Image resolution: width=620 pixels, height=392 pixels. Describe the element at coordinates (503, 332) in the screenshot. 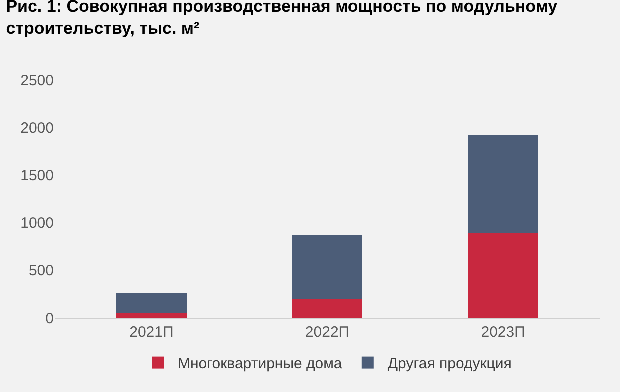

I see `x-tick-label: 2023П` at that location.